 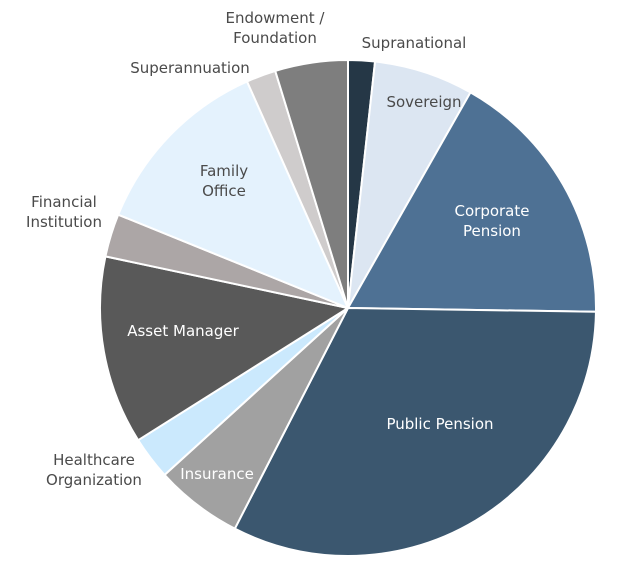 I want to click on pie-slice-endowment-foundation, so click(x=311, y=184).